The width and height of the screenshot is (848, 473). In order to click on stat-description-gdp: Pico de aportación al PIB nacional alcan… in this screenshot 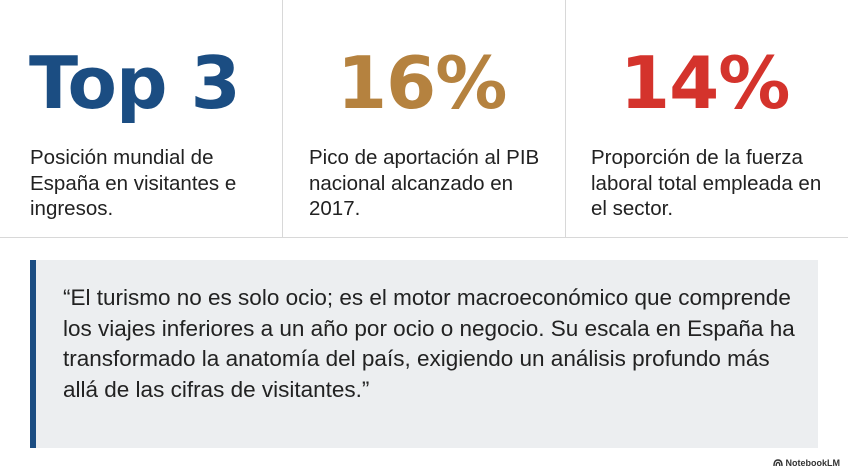, I will do `click(424, 183)`.